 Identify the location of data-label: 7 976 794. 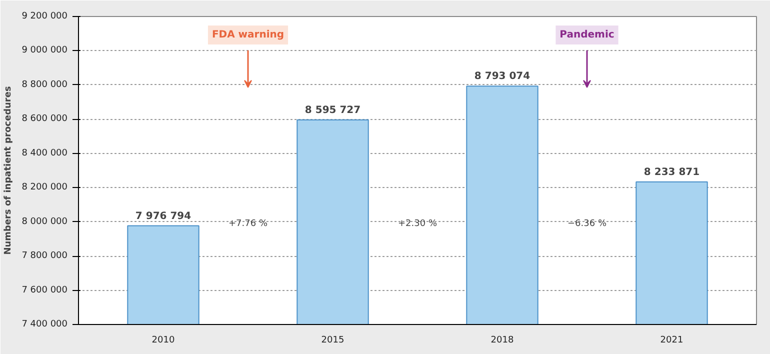
(163, 216).